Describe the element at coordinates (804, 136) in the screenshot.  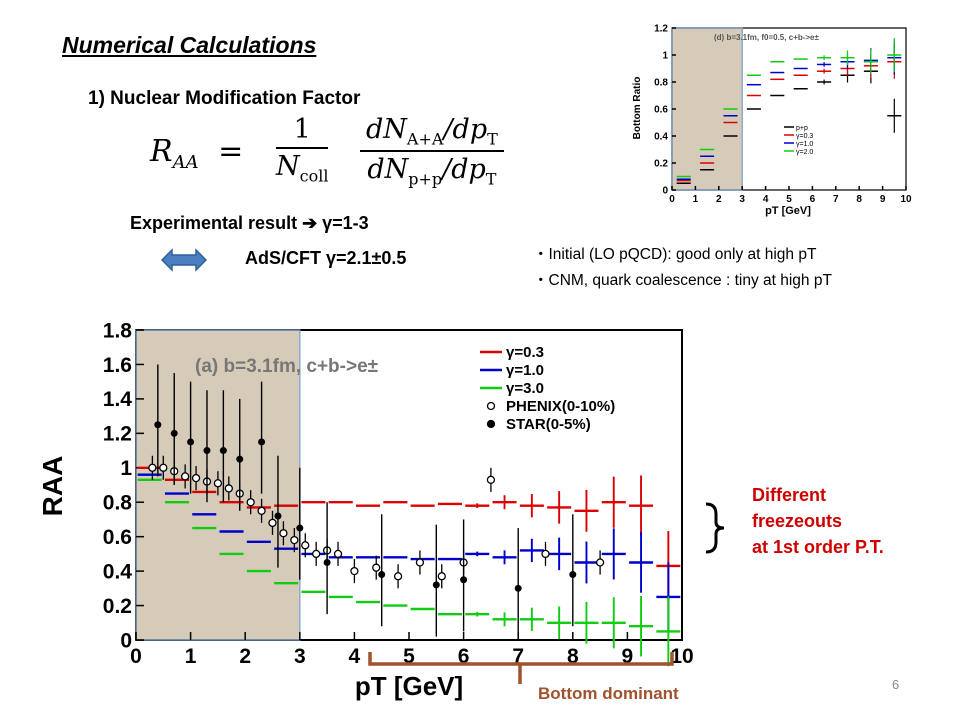
I see `inset-legend-label: γ=0.3` at that location.